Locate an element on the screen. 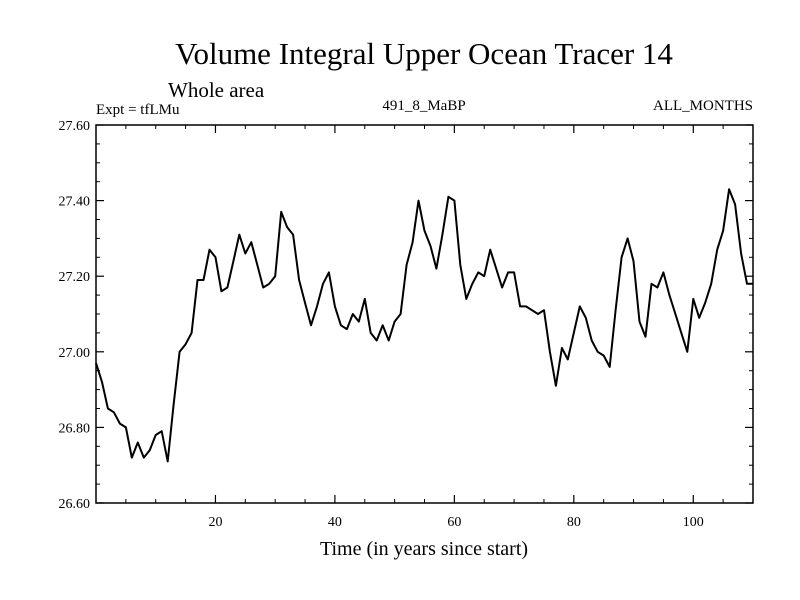  x-tick-label: 100 is located at coordinates (693, 522).